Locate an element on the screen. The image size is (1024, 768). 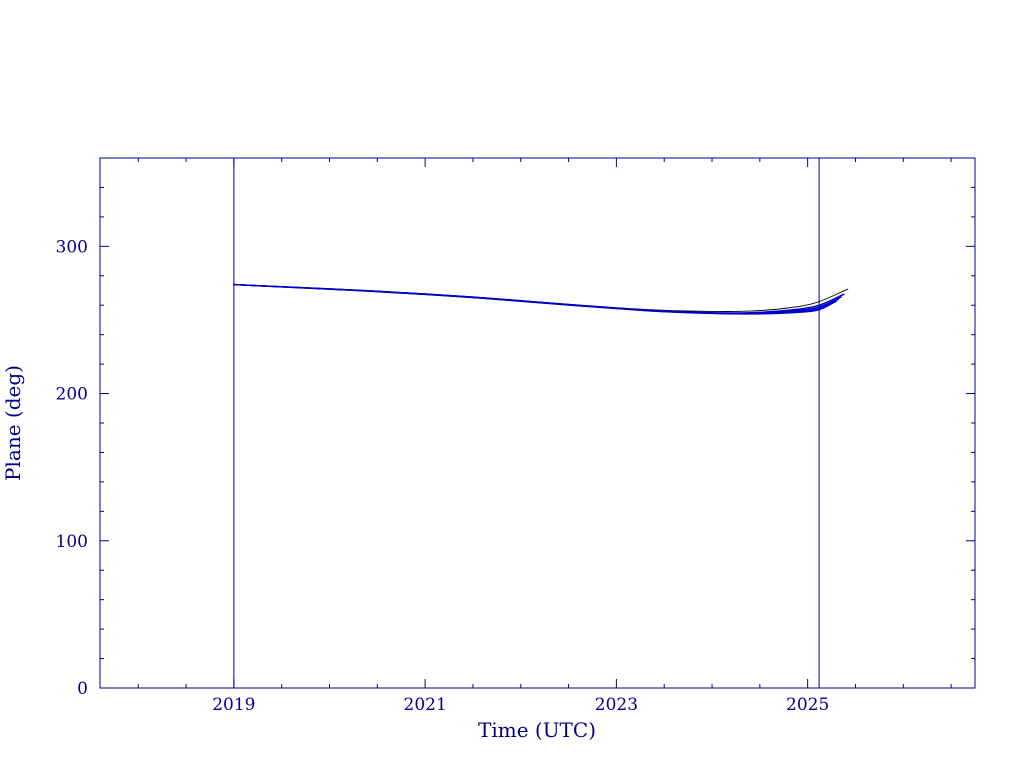
y-tick-label: 200 is located at coordinates (72, 395).